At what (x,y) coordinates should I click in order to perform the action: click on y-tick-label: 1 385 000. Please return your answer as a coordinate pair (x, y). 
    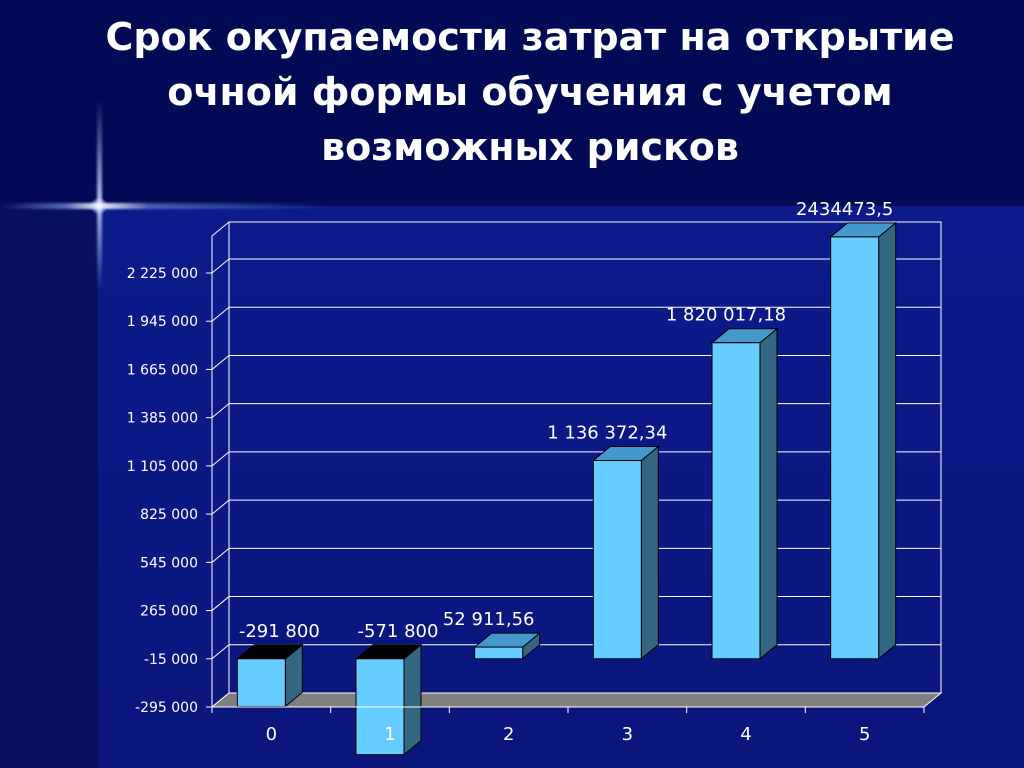
    Looking at the image, I should click on (162, 419).